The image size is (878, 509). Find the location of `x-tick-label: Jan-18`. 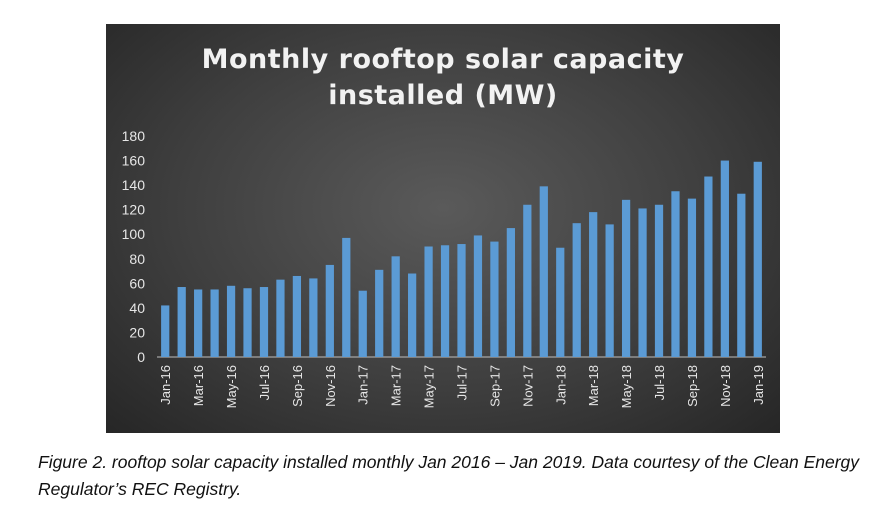

x-tick-label: Jan-18 is located at coordinates (560, 385).